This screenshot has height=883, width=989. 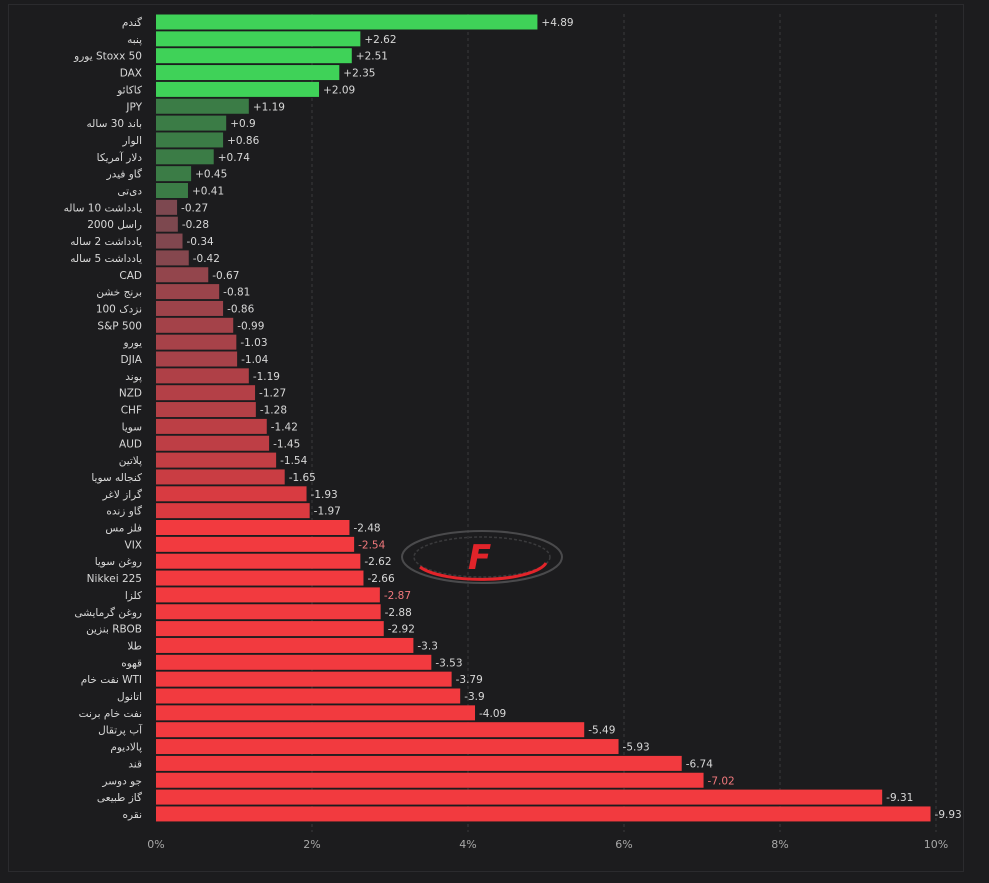 What do you see at coordinates (547, 844) in the screenshot?
I see `x-axis-ticks: 0% 2% 4% 6% 8% 10%` at bounding box center [547, 844].